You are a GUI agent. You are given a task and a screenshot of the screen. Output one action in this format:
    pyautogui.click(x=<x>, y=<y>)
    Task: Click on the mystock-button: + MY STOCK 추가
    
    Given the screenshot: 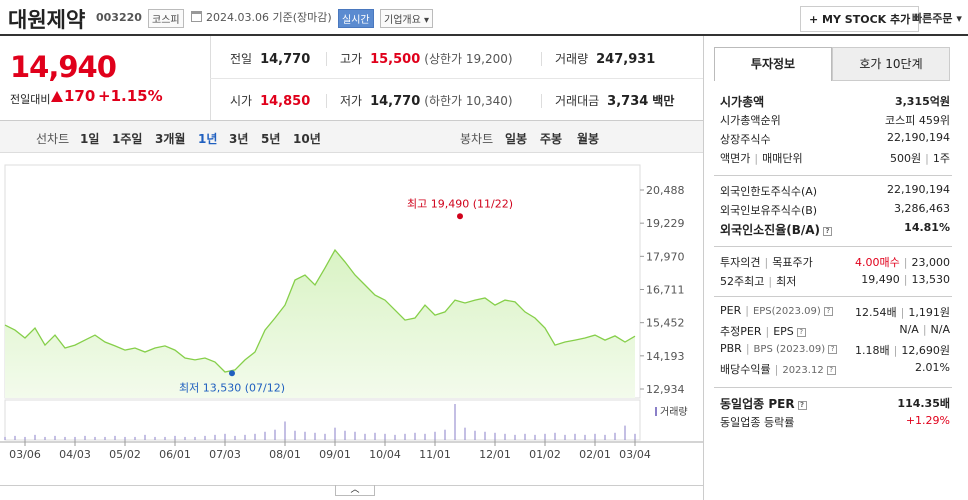 What is the action you would take?
    pyautogui.click(x=860, y=19)
    